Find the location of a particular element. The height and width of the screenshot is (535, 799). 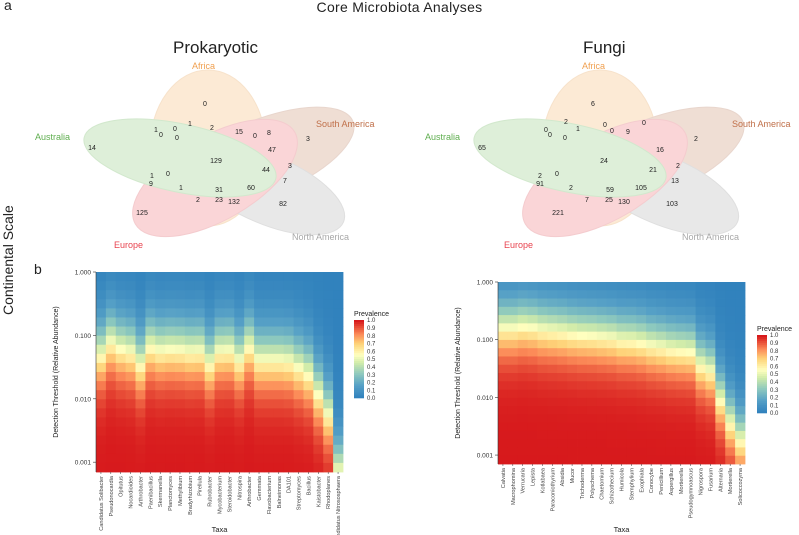

legend-tick-label: 0.8 is located at coordinates (371, 337).